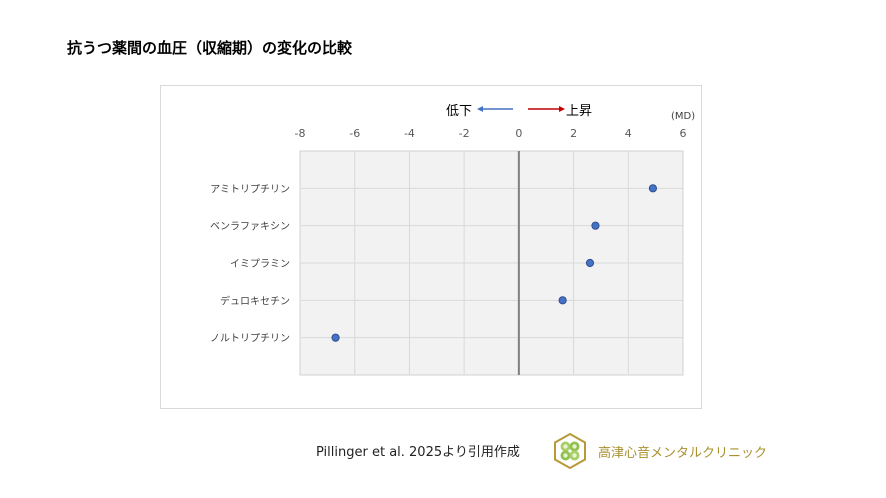 This screenshot has width=886, height=498. What do you see at coordinates (628, 133) in the screenshot?
I see `x-tick-label: 4` at bounding box center [628, 133].